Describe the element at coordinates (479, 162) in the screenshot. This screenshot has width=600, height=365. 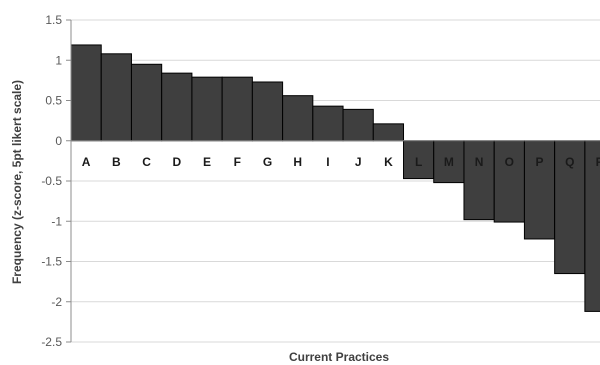
I see `category-label: N` at that location.